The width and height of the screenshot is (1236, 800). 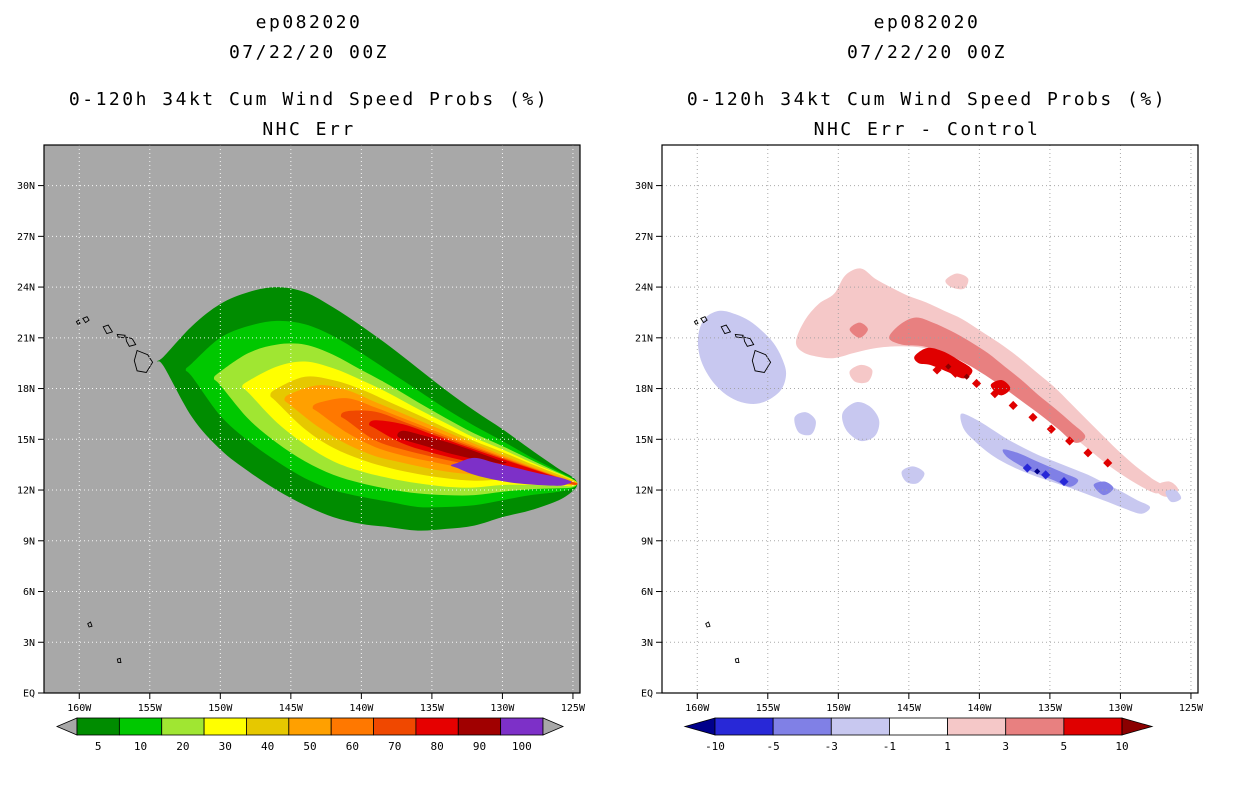 I want to click on lat-tick-label: 30N, so click(x=644, y=186).